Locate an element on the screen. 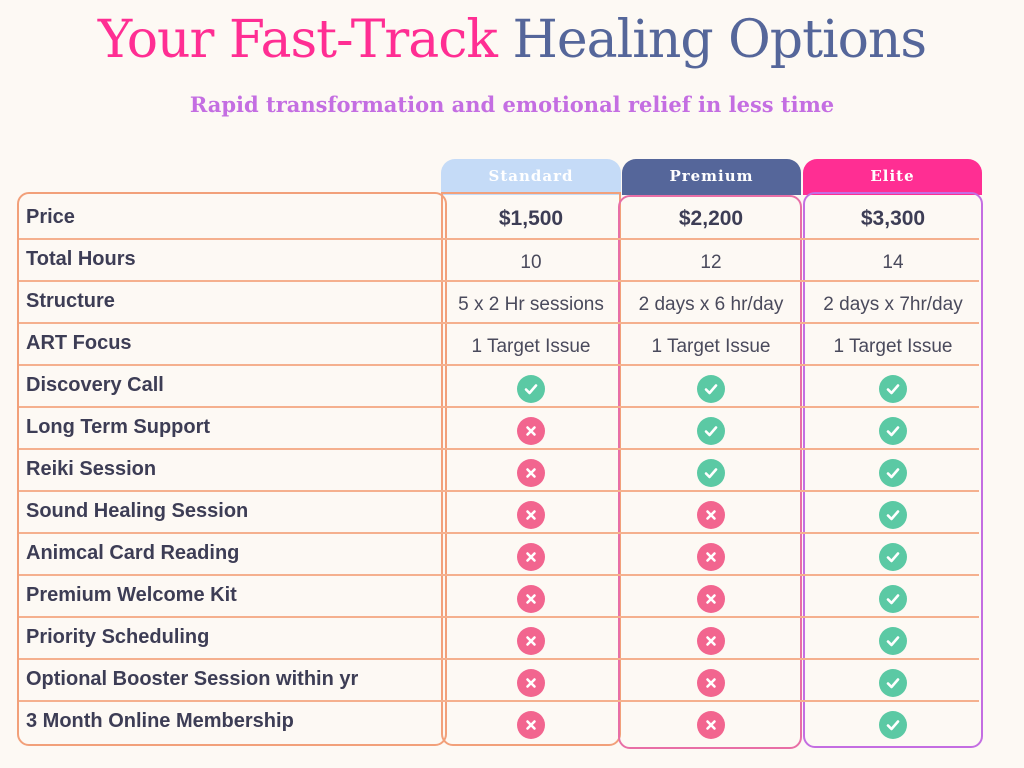  cell-premium: 2 days x 6 hr/day is located at coordinates (711, 304).